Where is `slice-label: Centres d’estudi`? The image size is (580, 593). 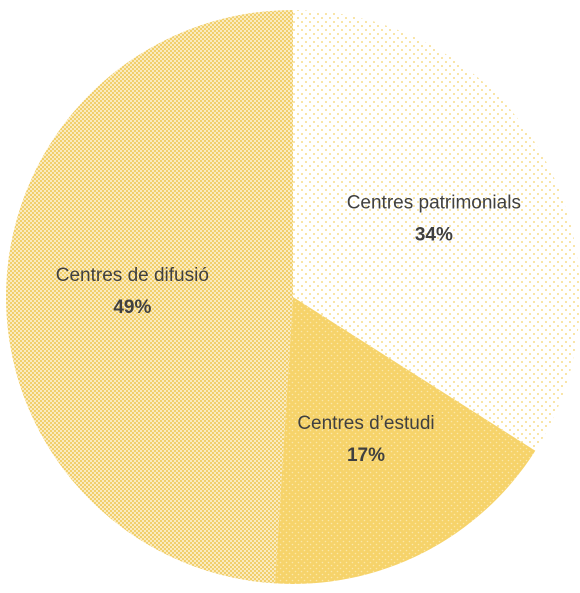
slice-label: Centres d’estudi is located at coordinates (365, 423).